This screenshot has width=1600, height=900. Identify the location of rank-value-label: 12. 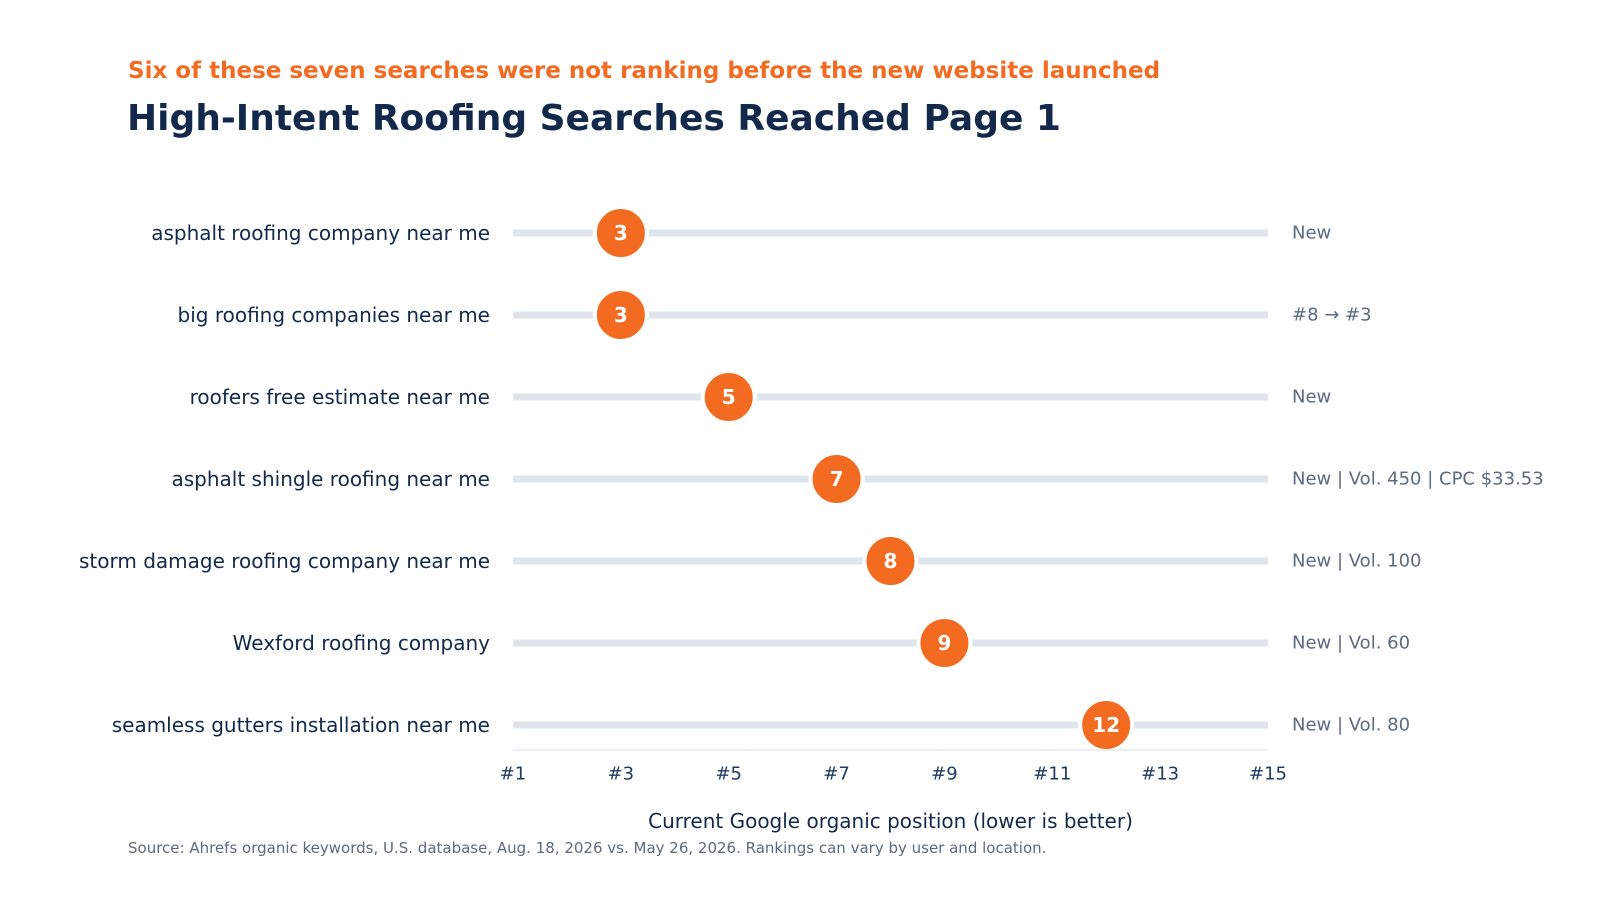
(1106, 725).